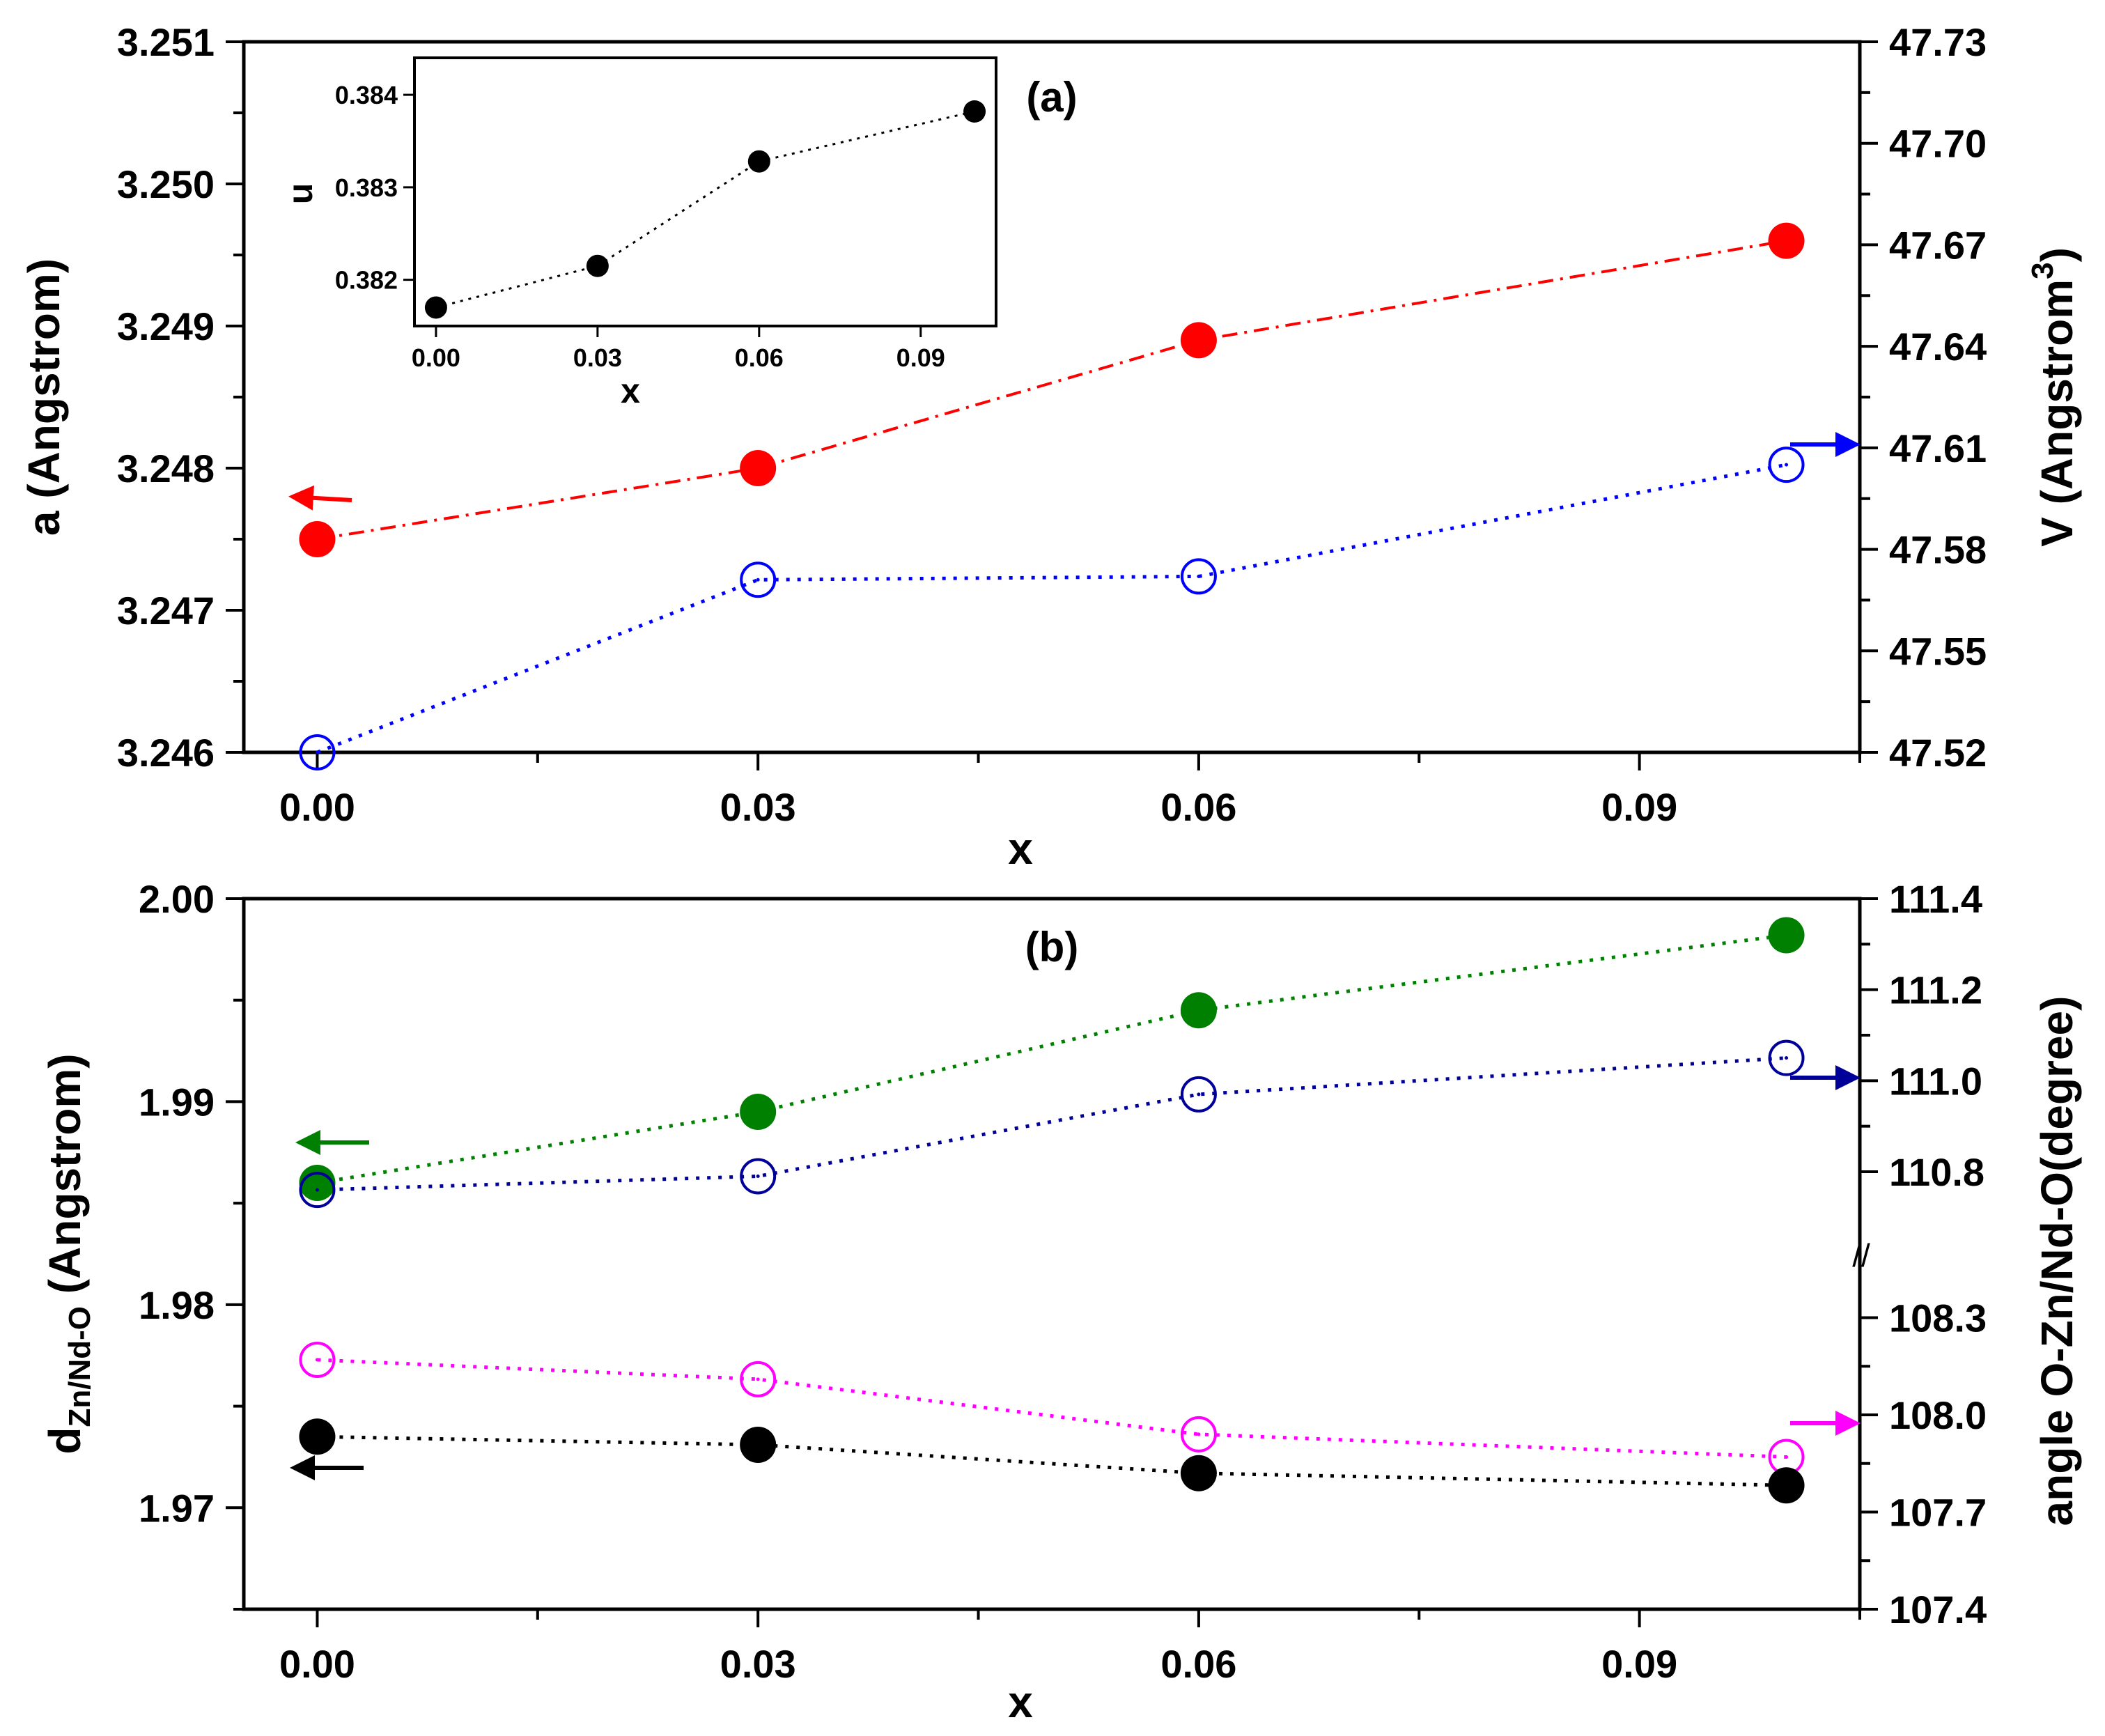  I want to click on panel-a-right-axis-title: V (Angstrom3), so click(2054, 397).